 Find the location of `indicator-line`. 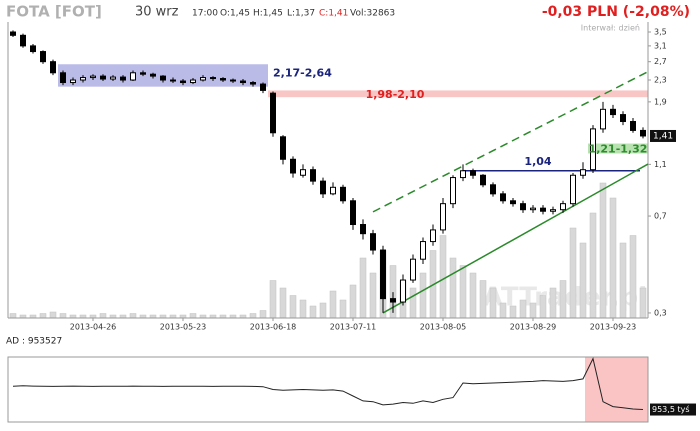

indicator-line is located at coordinates (328, 383).